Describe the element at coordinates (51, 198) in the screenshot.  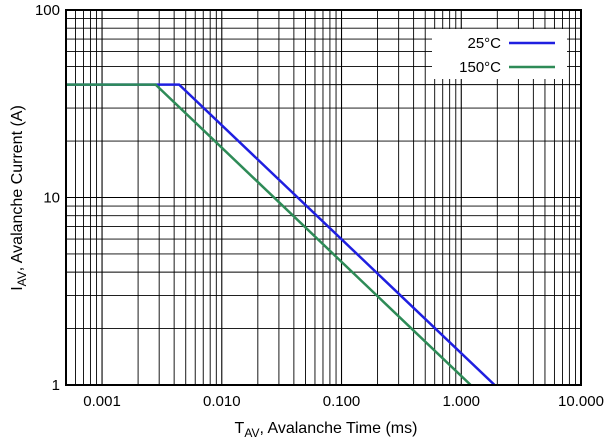
I see `y-tick-label: 10` at that location.